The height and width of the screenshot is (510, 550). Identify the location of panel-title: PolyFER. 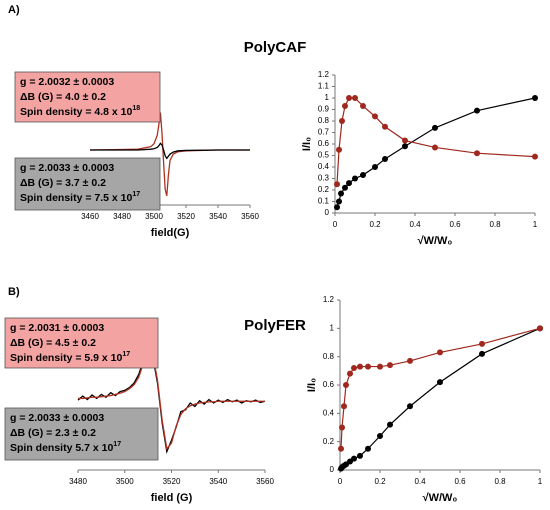
(275, 325).